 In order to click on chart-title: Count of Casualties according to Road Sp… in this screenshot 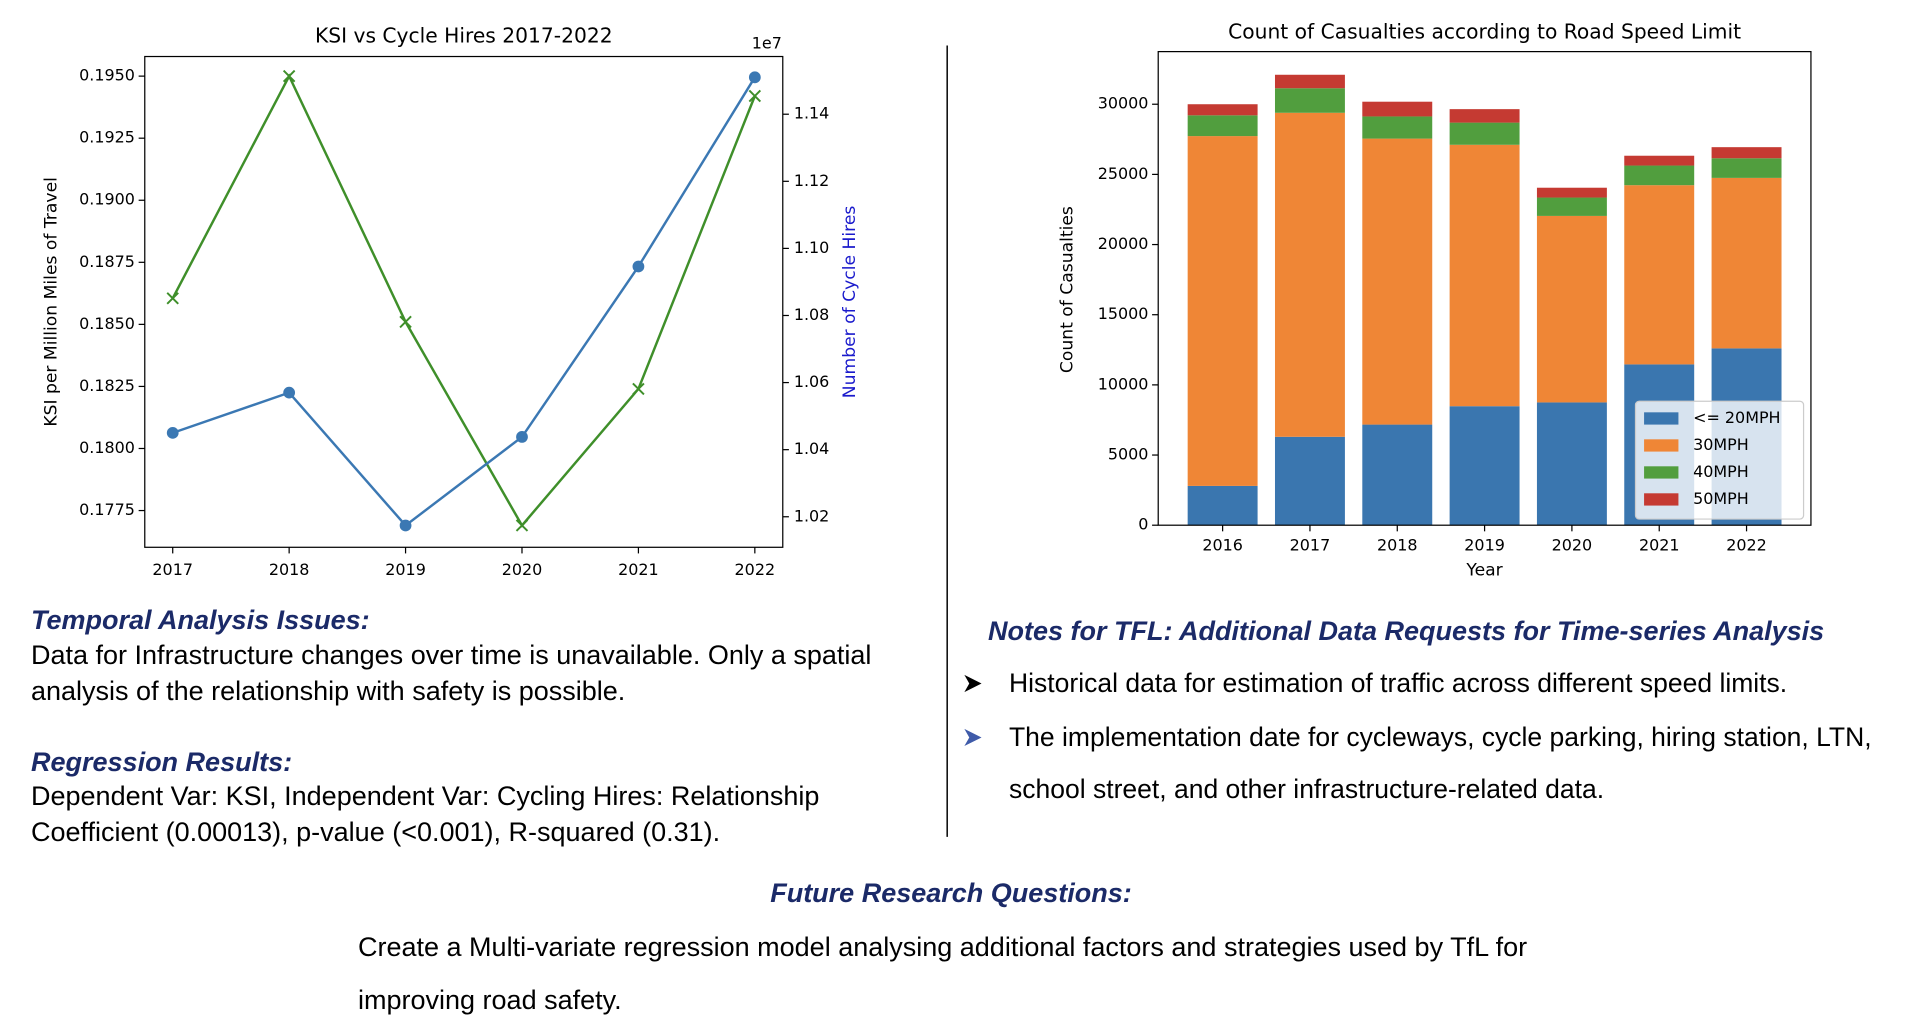, I will do `click(1484, 32)`.